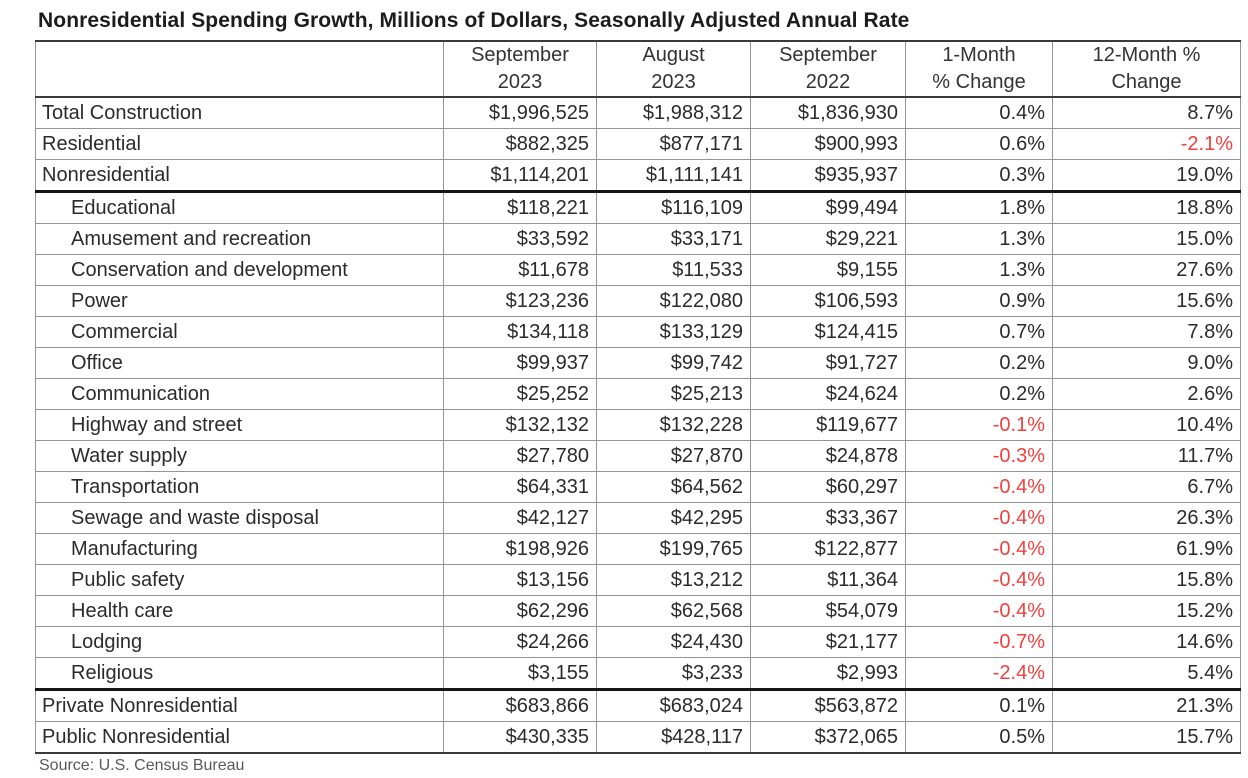 Image resolution: width=1248 pixels, height=778 pixels. What do you see at coordinates (1146, 611) in the screenshot?
I see `value-12-month-change: 15.2%` at bounding box center [1146, 611].